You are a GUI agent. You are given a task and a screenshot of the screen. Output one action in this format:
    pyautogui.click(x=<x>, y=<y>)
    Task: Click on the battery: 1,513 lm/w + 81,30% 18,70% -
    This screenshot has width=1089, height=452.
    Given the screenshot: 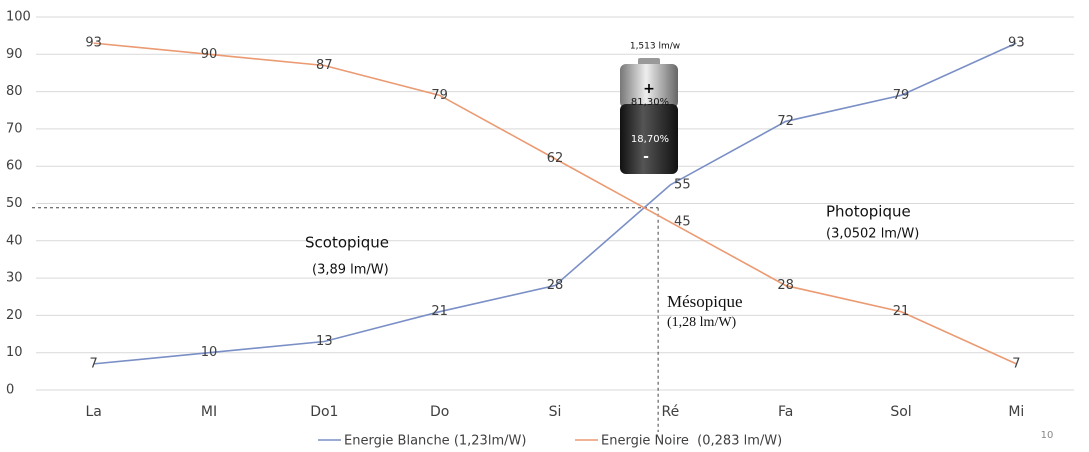 What is the action you would take?
    pyautogui.click(x=650, y=108)
    